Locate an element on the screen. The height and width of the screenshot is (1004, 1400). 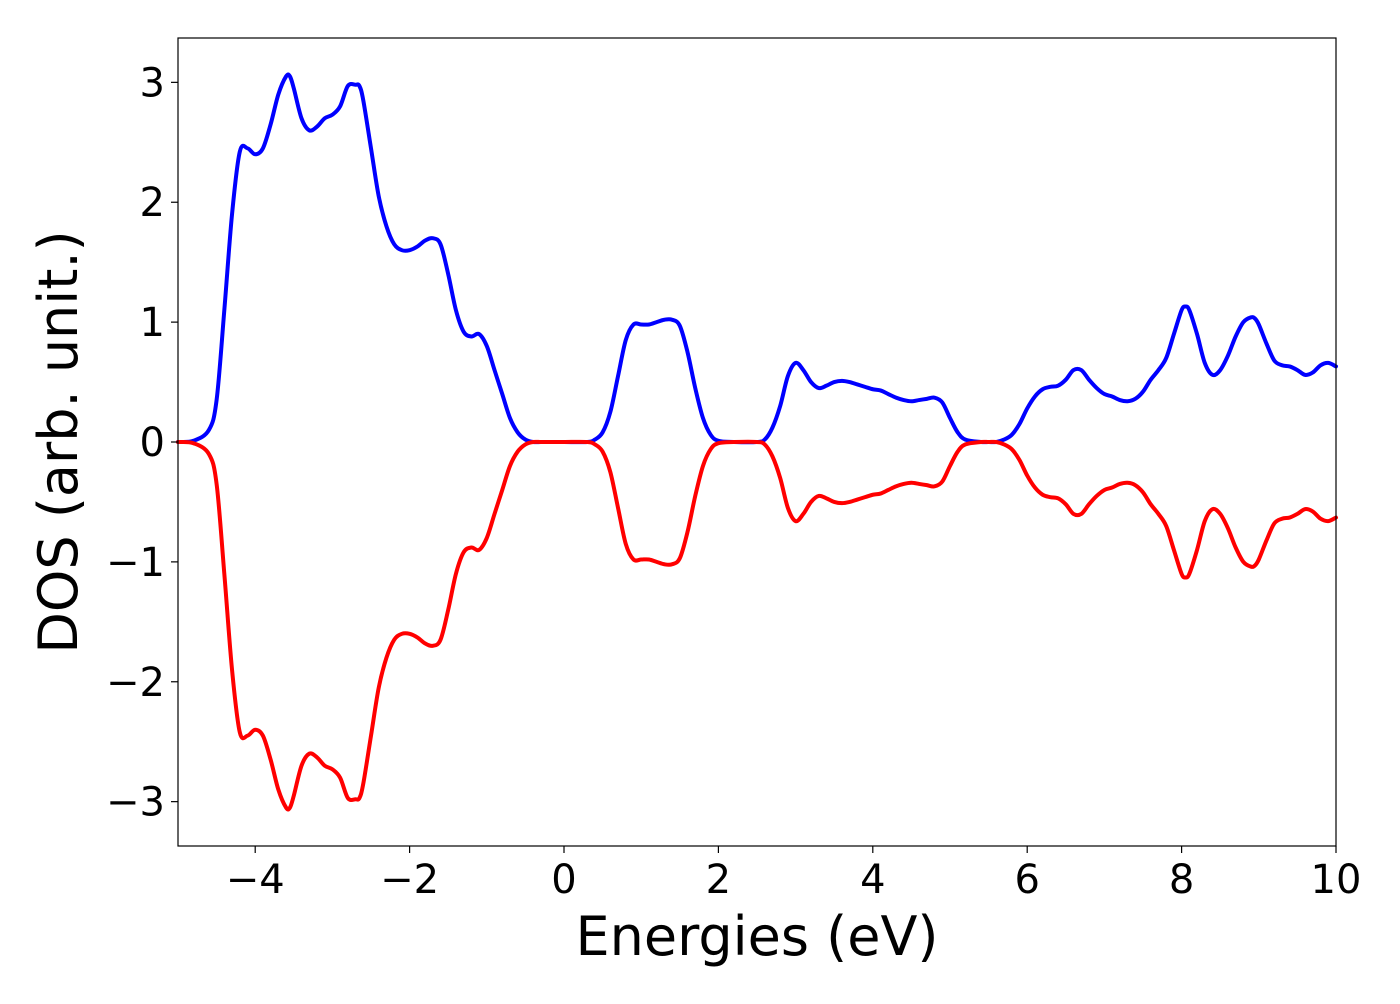
x-tick-label: −4 is located at coordinates (255, 880).